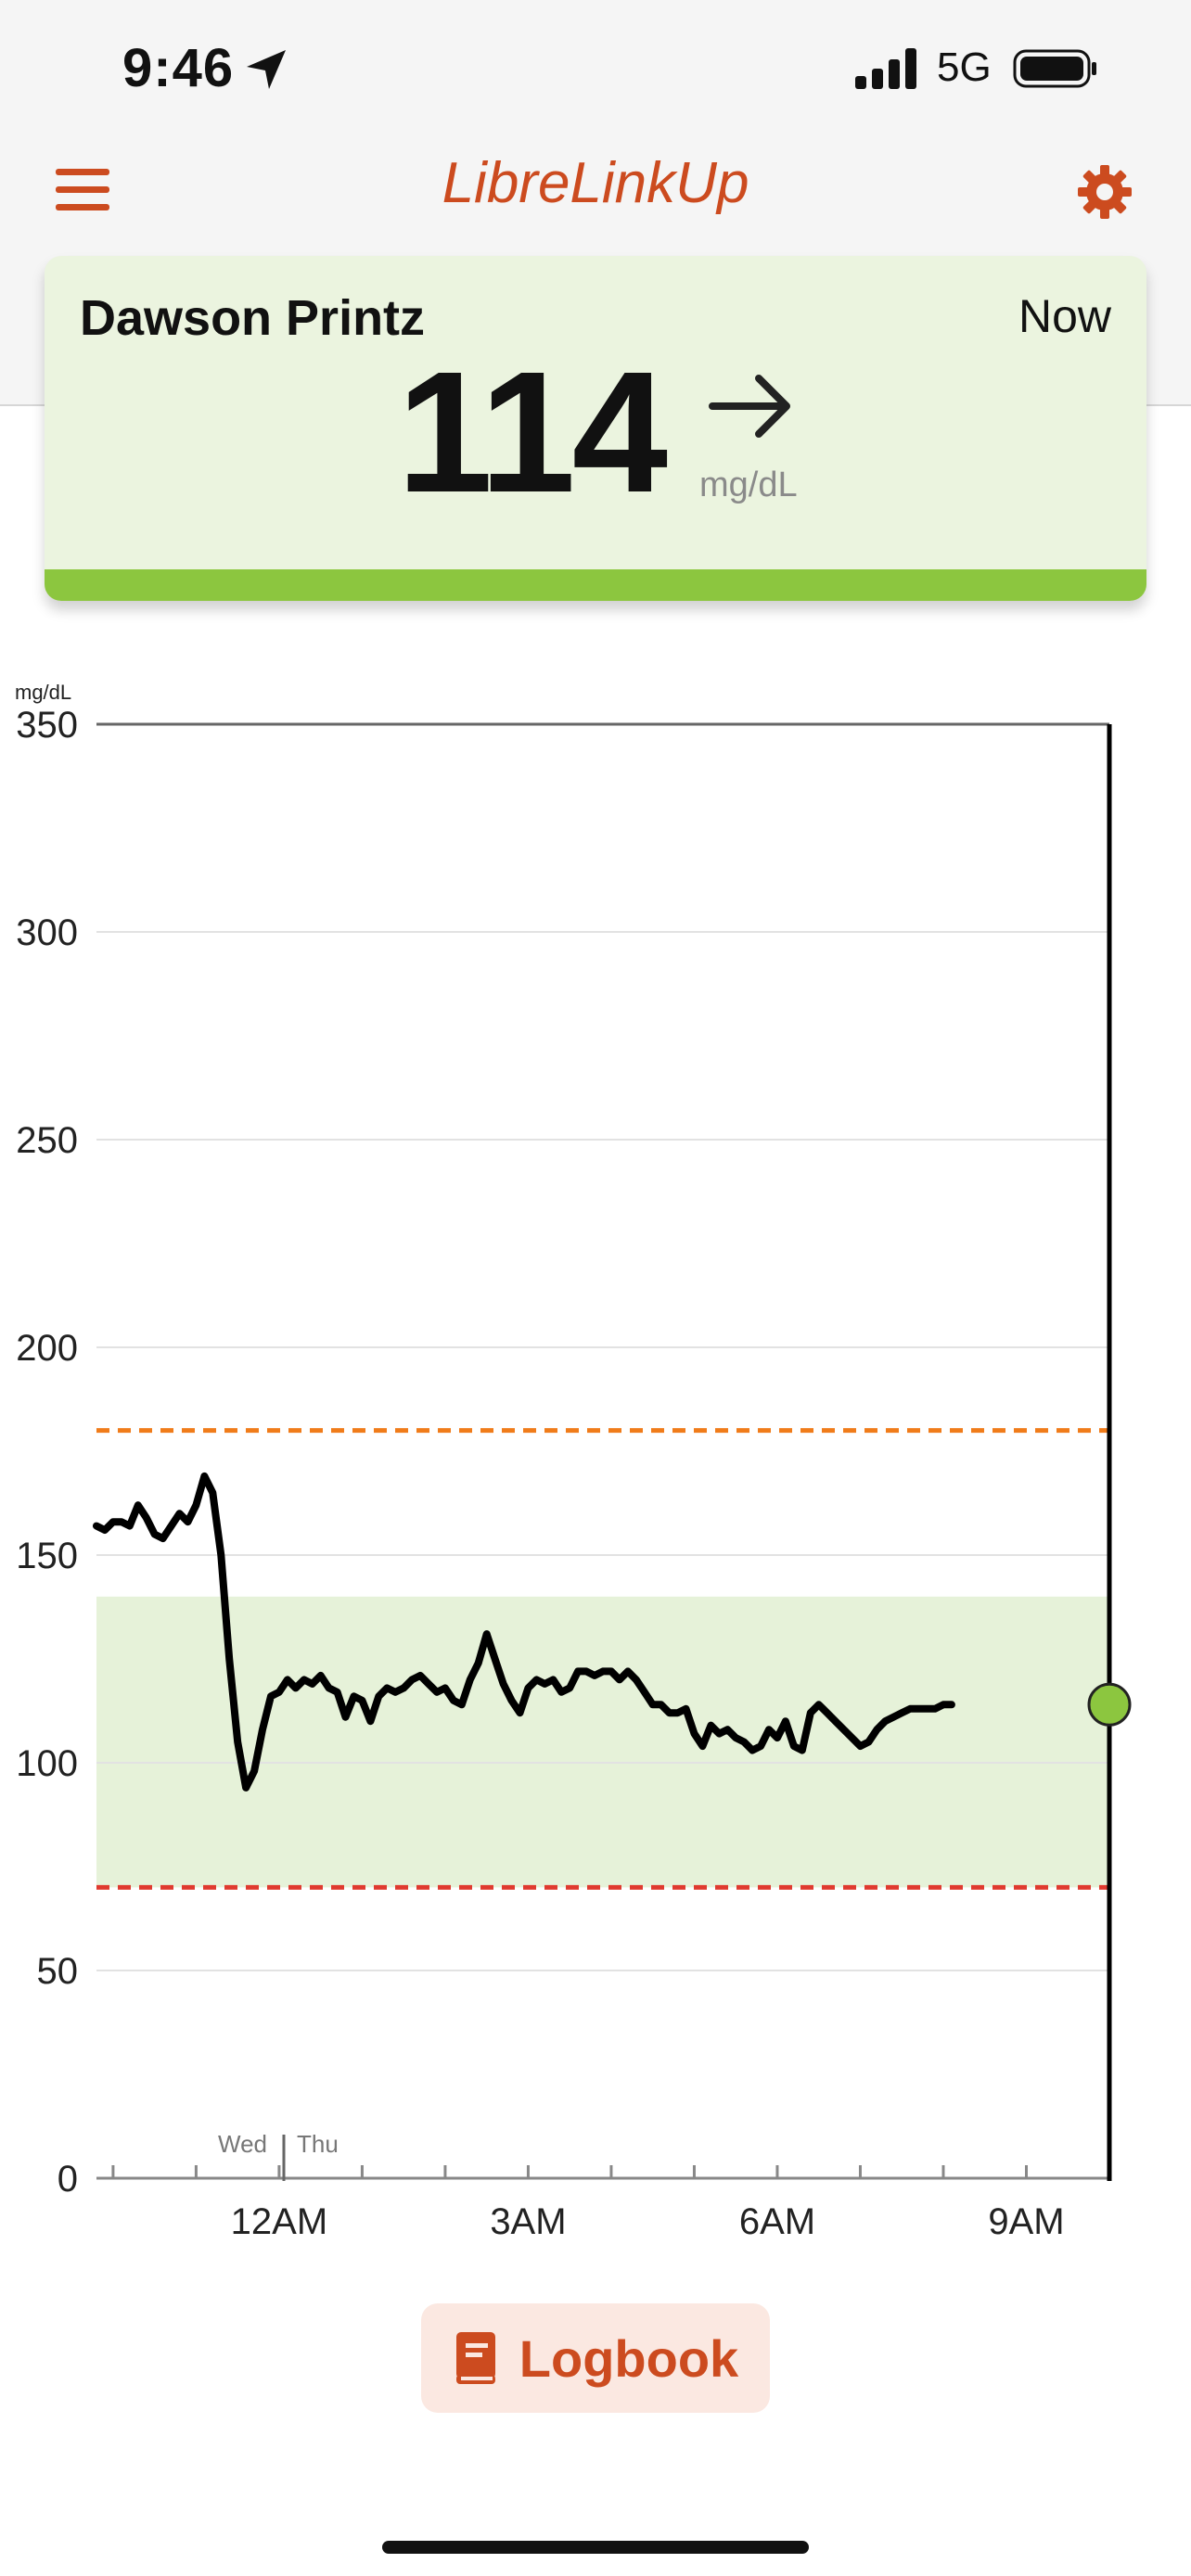 Image resolution: width=1191 pixels, height=2576 pixels. Describe the element at coordinates (47, 933) in the screenshot. I see `y-tick-label-300: 300` at that location.